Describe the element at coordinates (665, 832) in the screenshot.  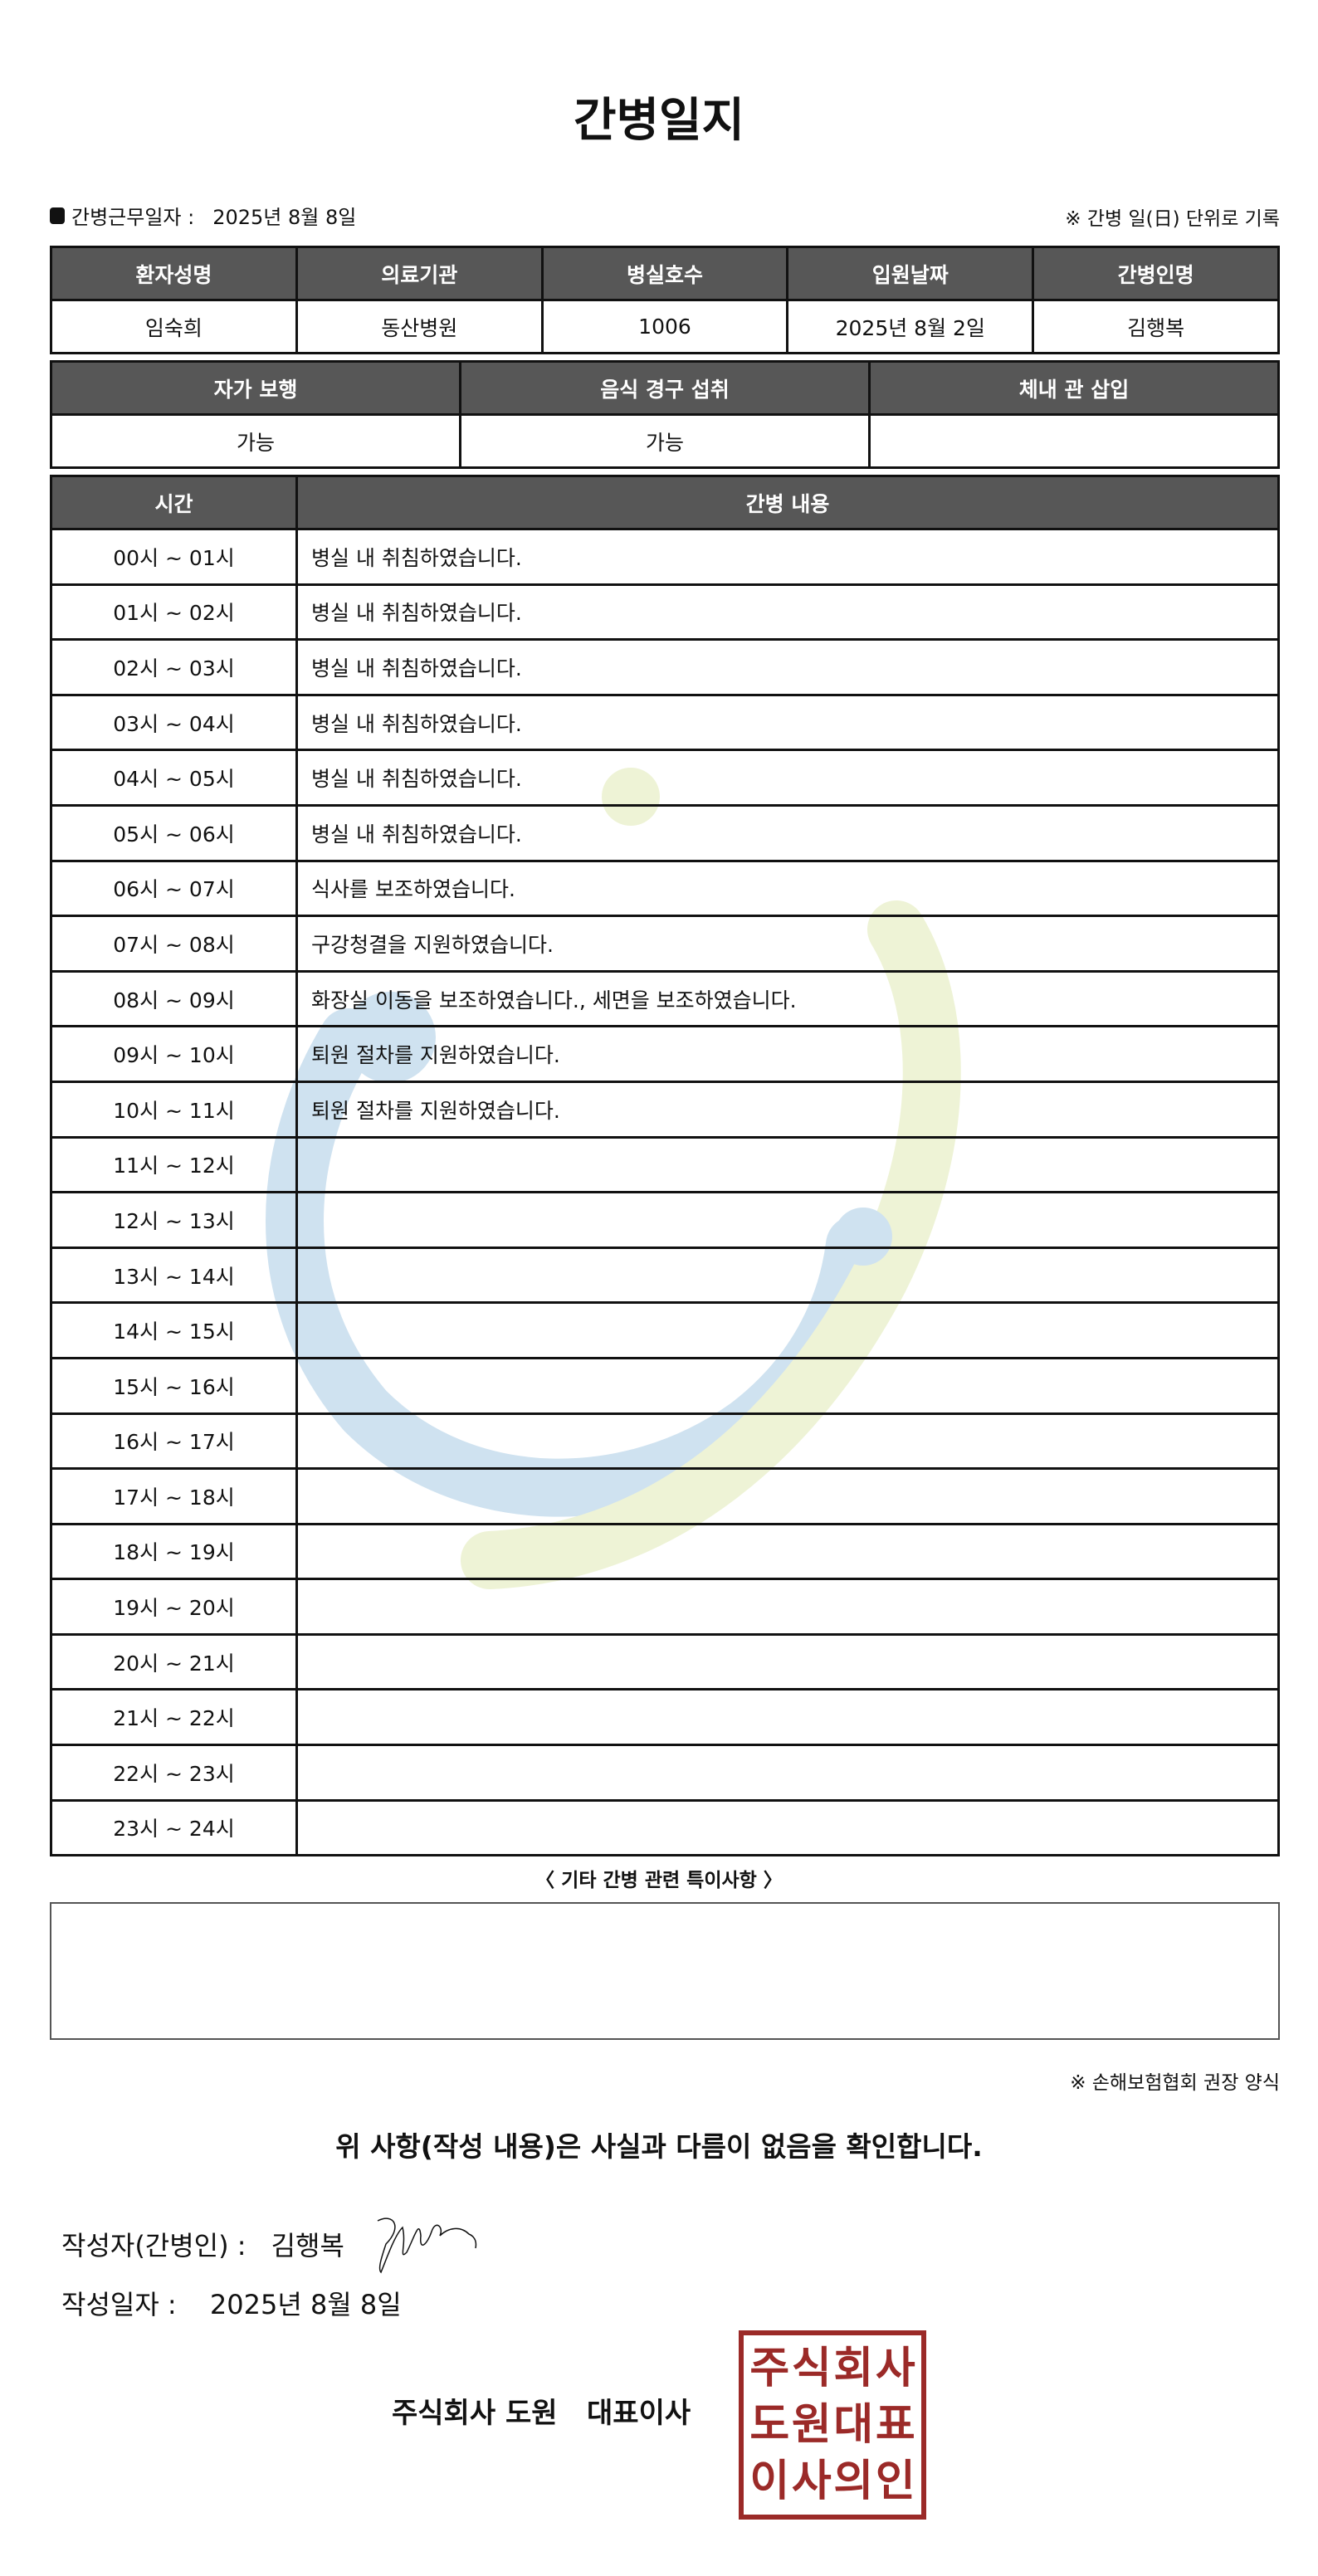
I see `table-row: 05시 ~ 06시 병실 내 취침하였습니다.` at that location.